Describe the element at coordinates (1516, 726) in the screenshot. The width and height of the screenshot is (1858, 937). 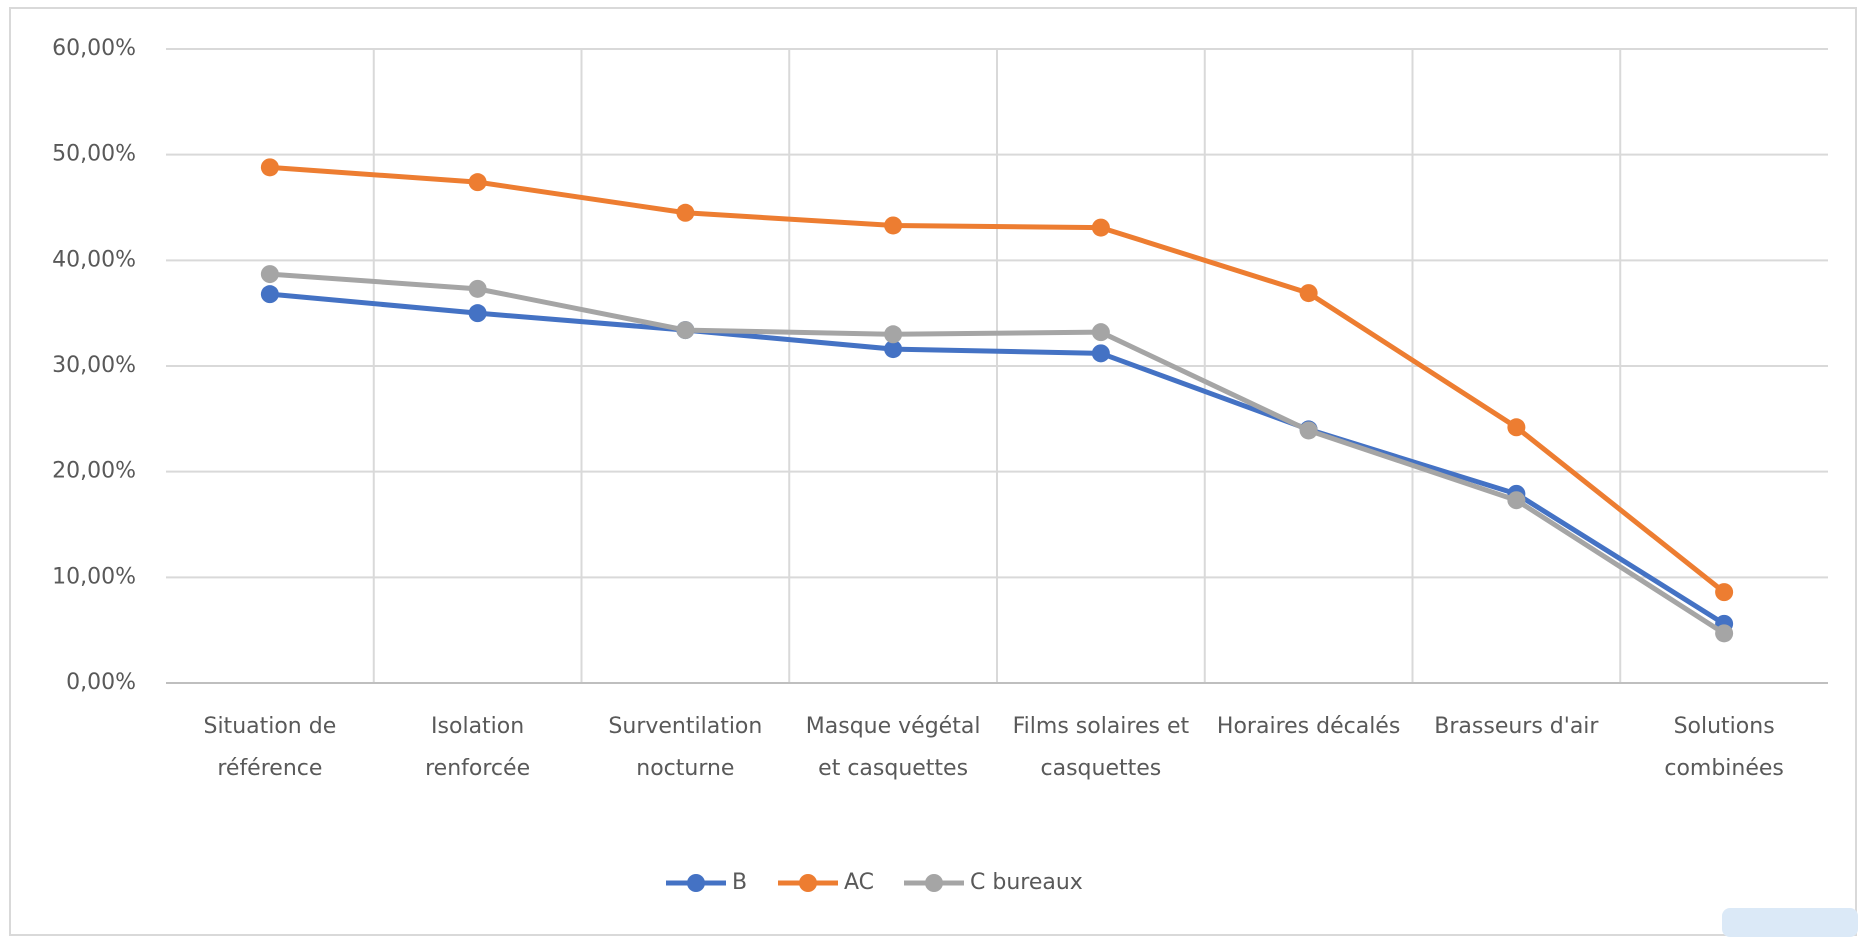
I see `x-tick-label: Brasseurs d'air` at that location.